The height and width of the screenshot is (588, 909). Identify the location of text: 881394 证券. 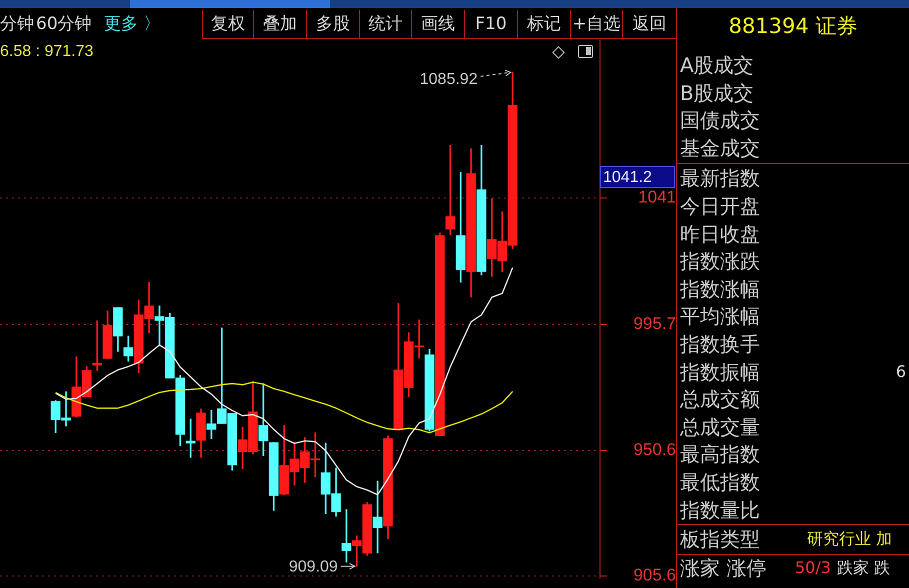
(793, 26).